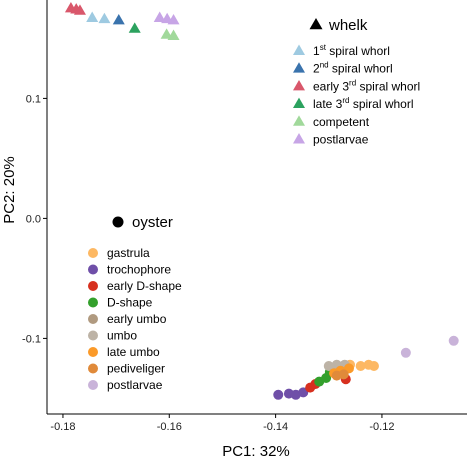 The image size is (474, 463). I want to click on legend-label: competent, so click(341, 122).